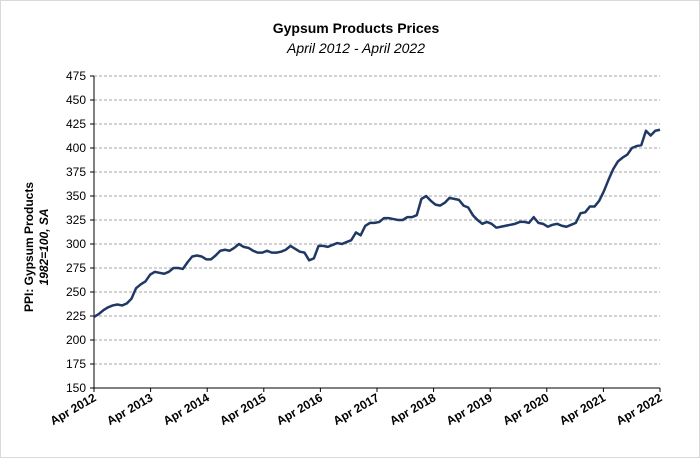 The width and height of the screenshot is (700, 459). What do you see at coordinates (639, 409) in the screenshot?
I see `x-tick-label: Apr 2022` at bounding box center [639, 409].